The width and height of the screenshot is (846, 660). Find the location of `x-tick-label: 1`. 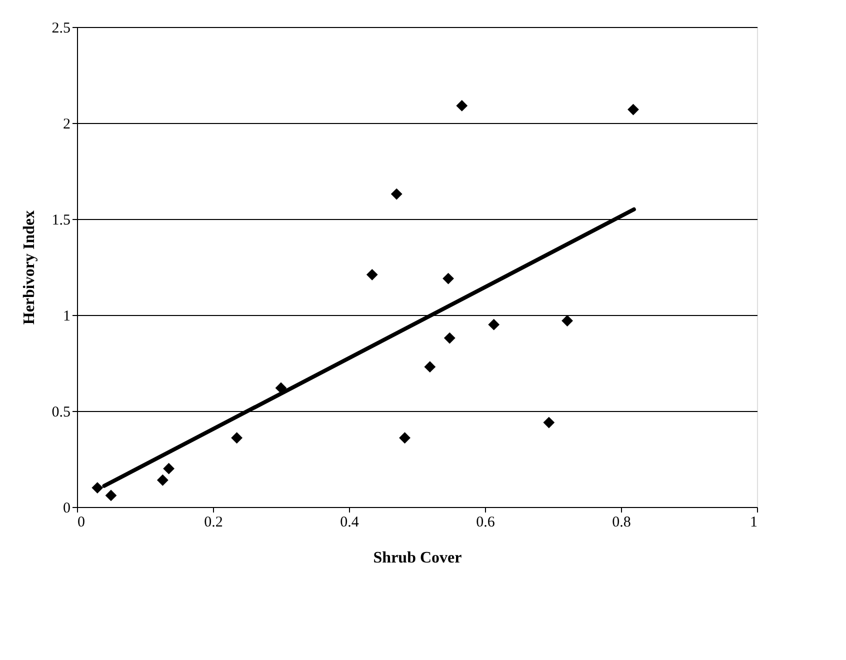

x-tick-label: 1 is located at coordinates (754, 522).